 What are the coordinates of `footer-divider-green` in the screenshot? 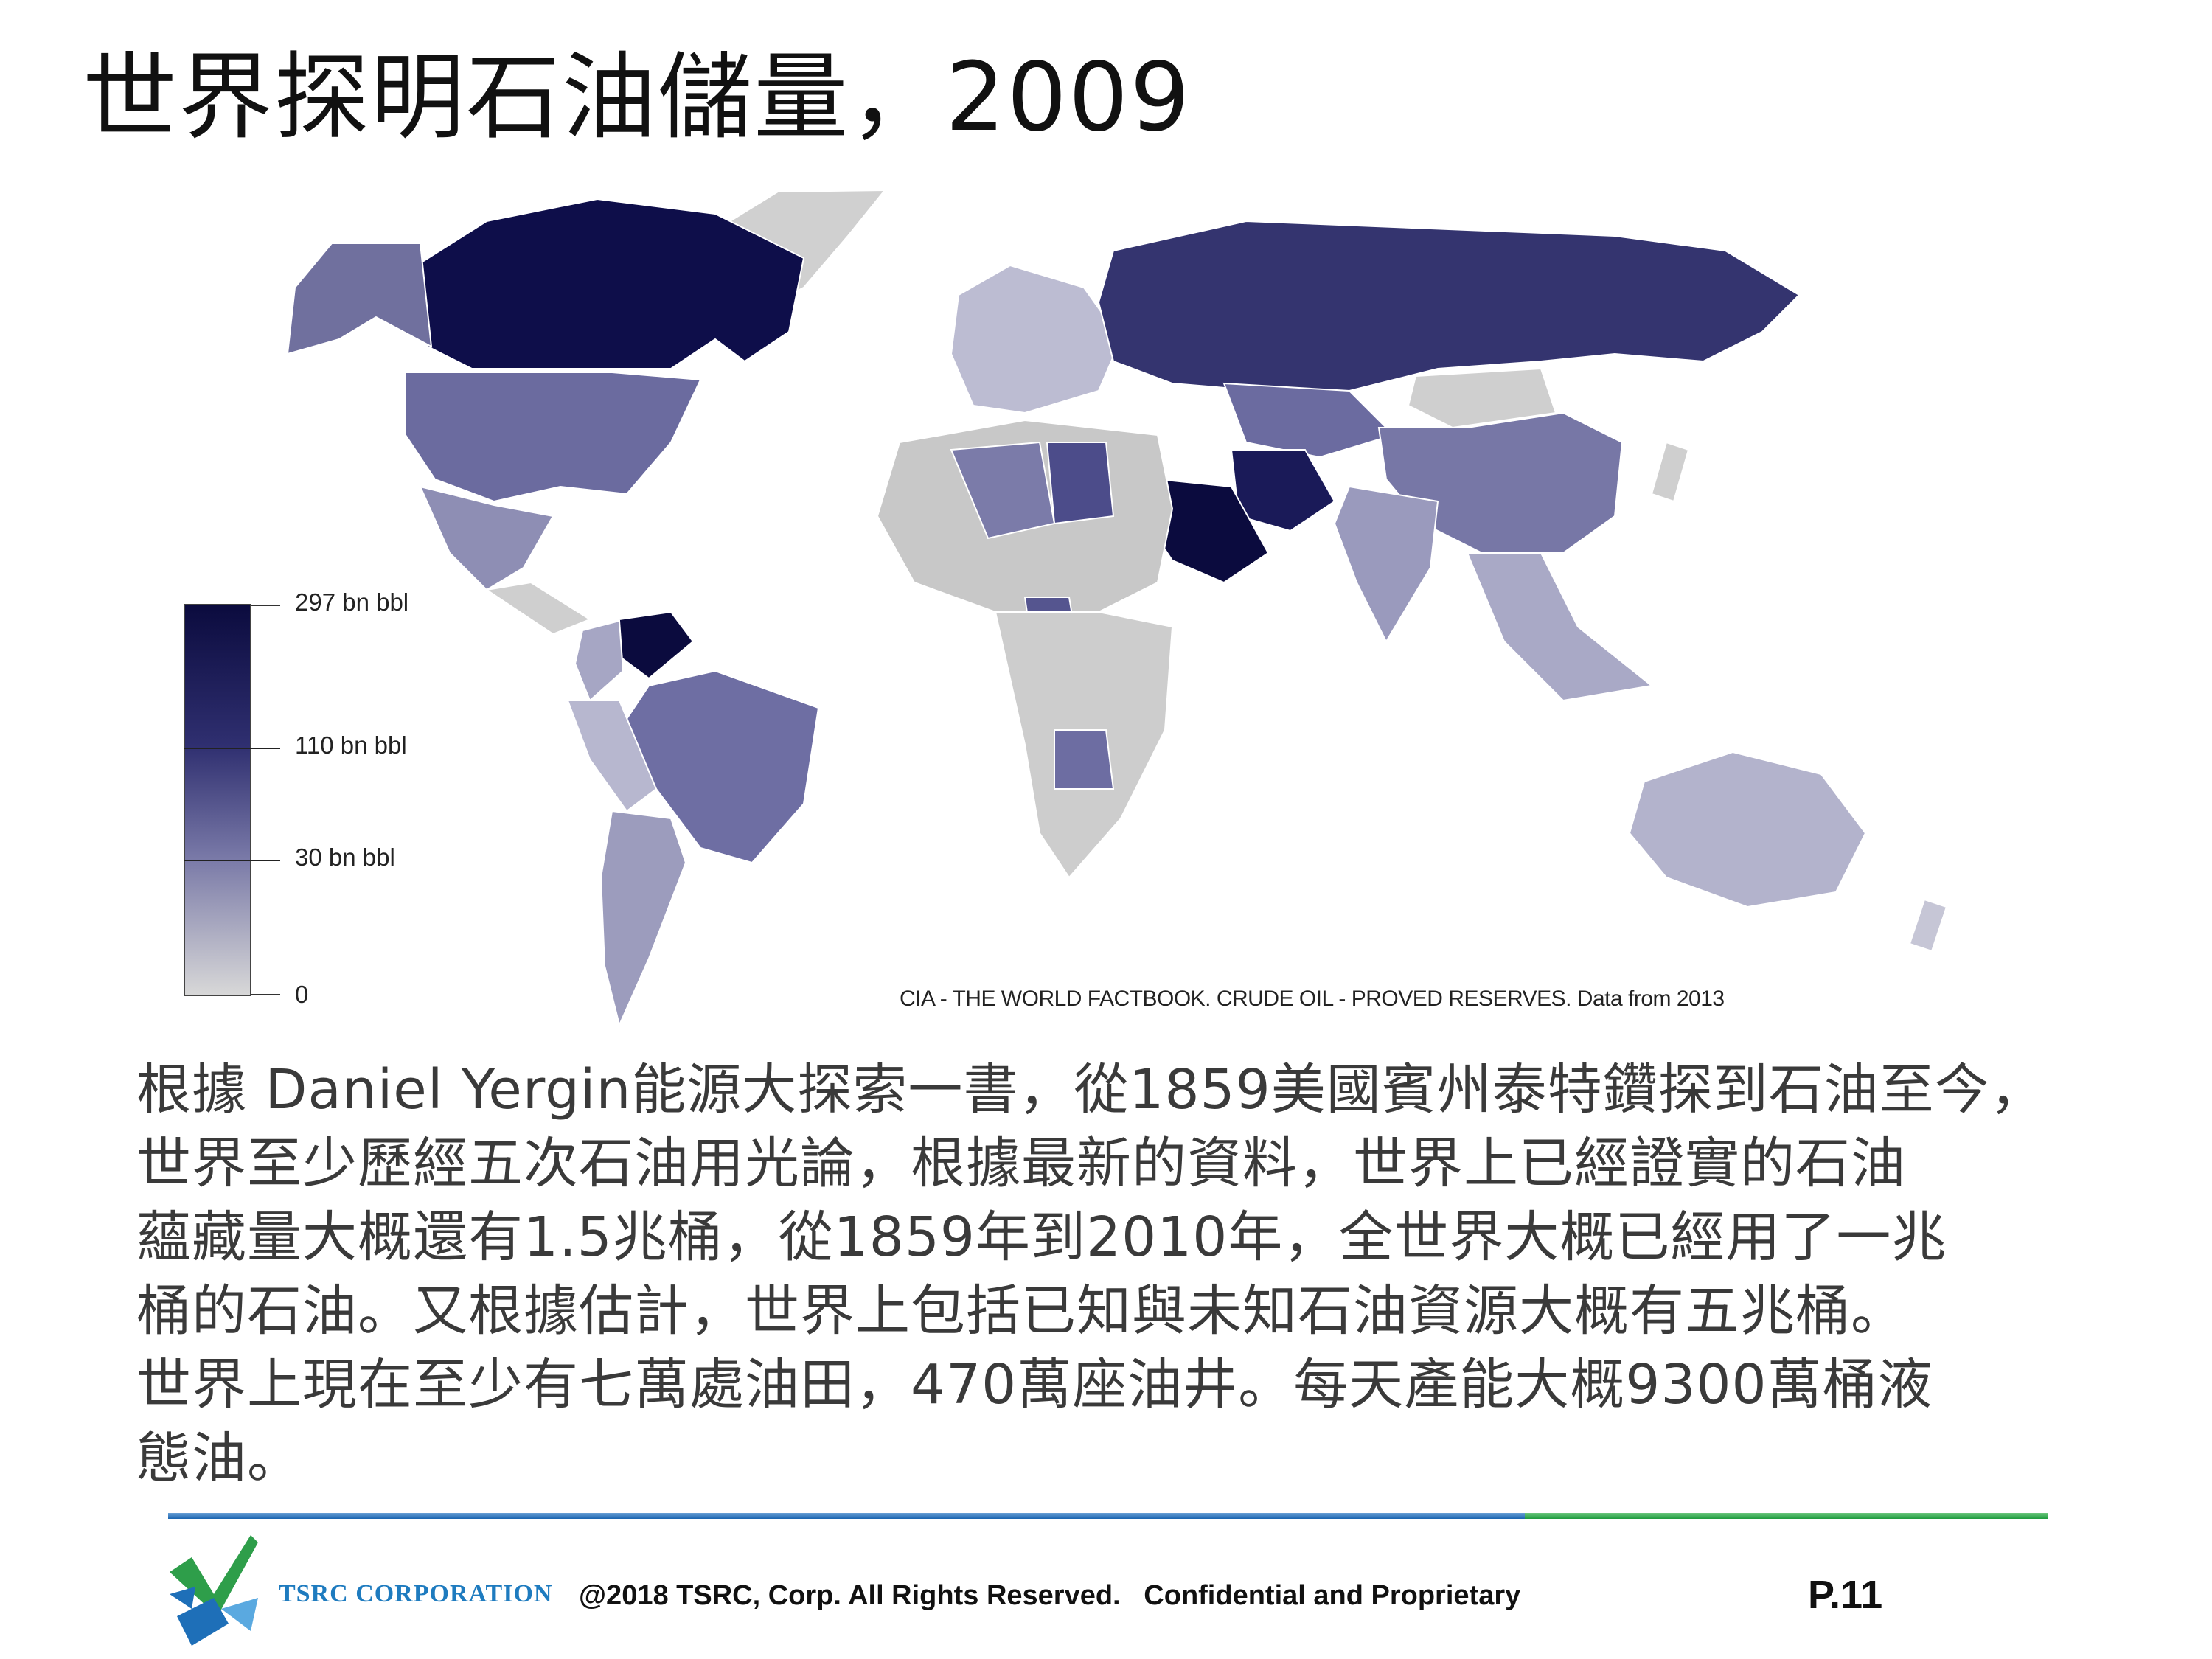 It's located at (1786, 1516).